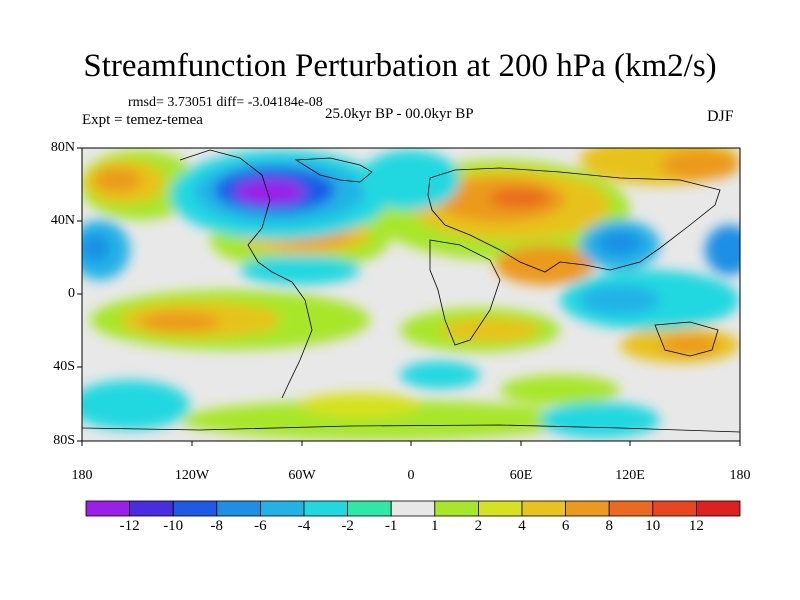 This screenshot has width=800, height=600. What do you see at coordinates (129, 526) in the screenshot?
I see `legend-label: -12` at bounding box center [129, 526].